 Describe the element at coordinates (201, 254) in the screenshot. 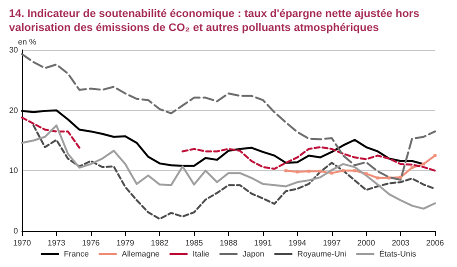

I see `legend-label: Italie` at that location.